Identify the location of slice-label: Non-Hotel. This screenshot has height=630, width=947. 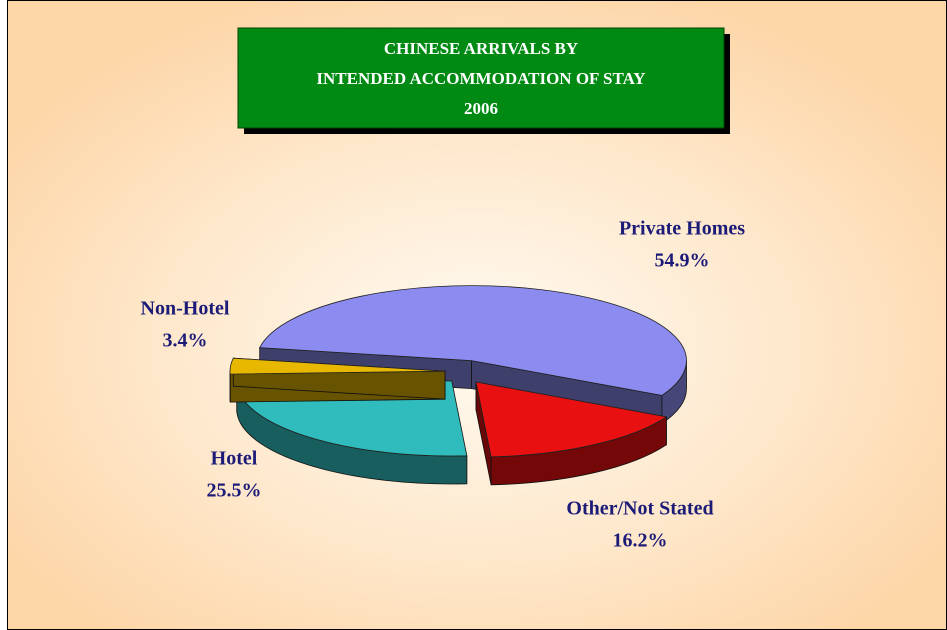
(185, 309).